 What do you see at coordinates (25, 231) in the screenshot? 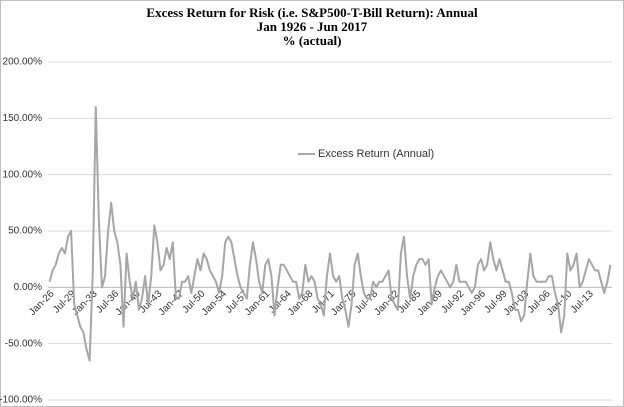
I see `y-tick-label: 50.00%` at bounding box center [25, 231].